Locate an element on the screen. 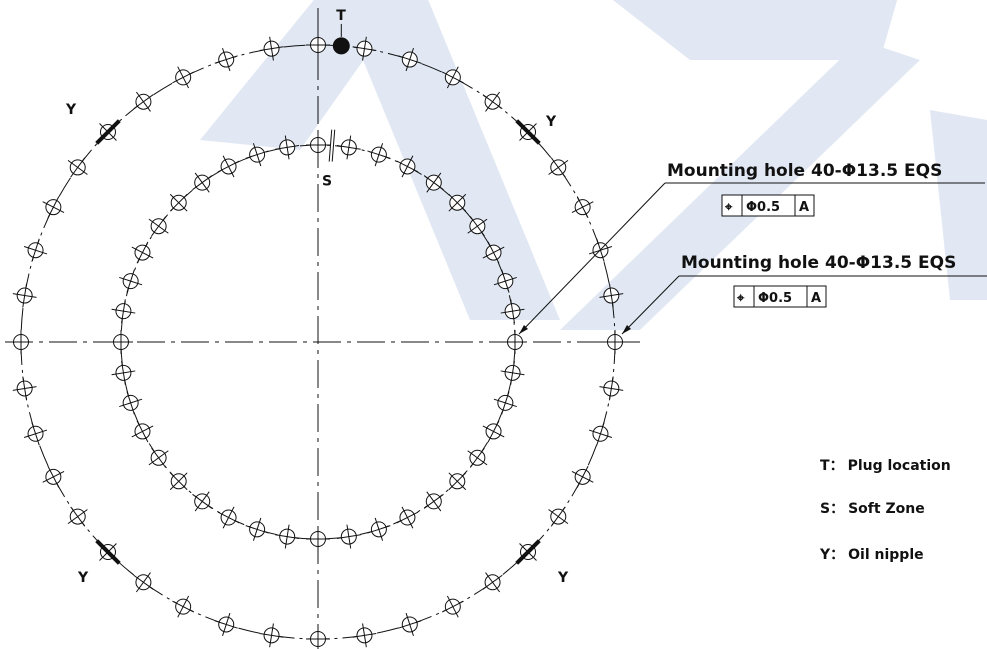  feature-control-frame: ⌖ Φ0.5 A is located at coordinates (780, 296).